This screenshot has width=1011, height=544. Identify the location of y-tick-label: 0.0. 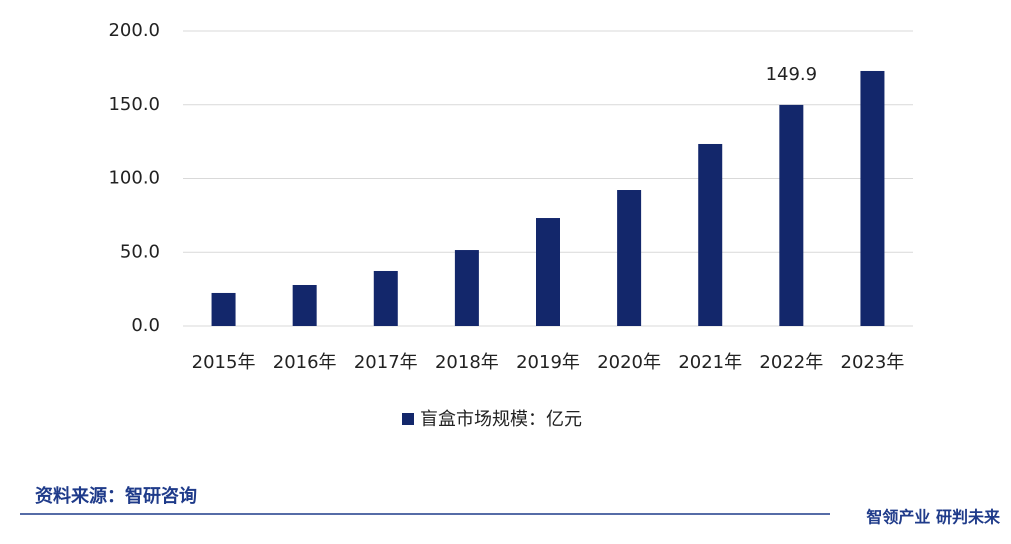
(145, 325).